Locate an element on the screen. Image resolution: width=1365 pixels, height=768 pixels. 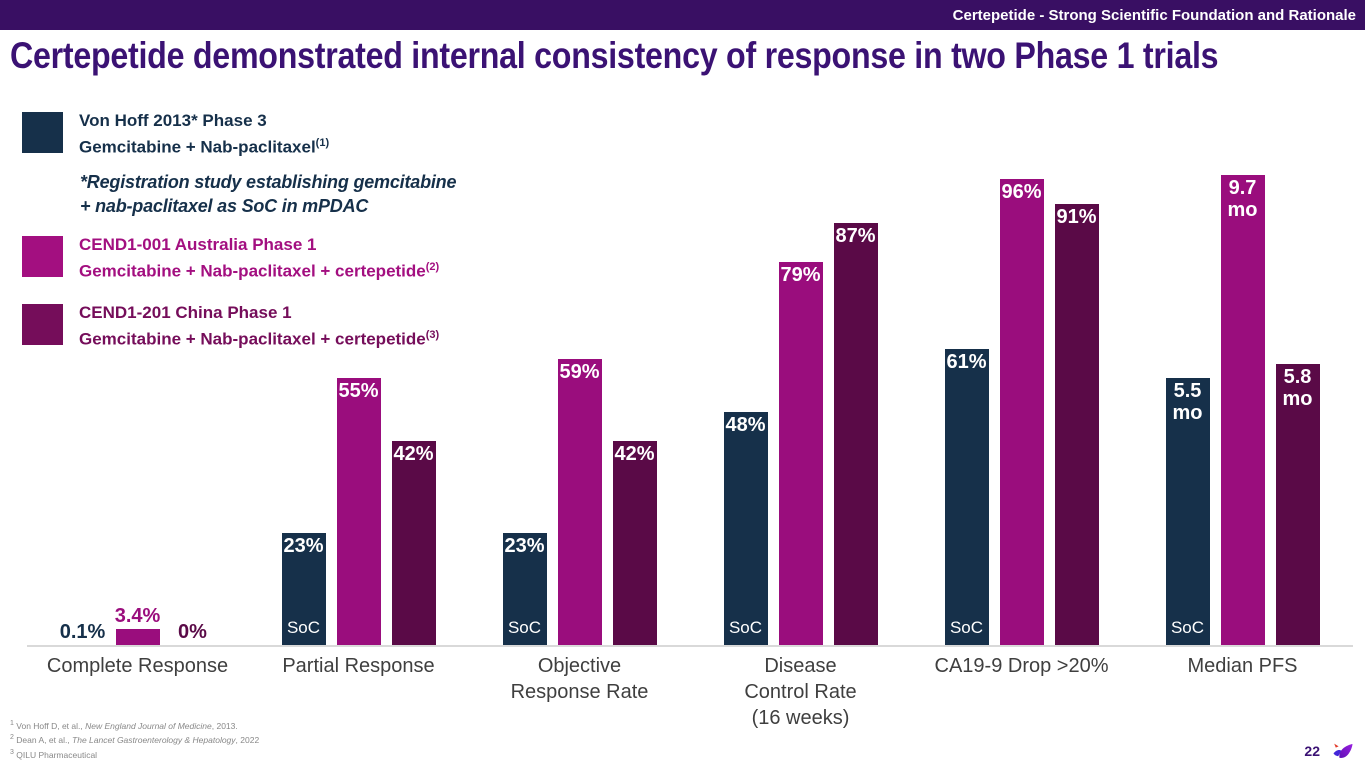
legend-swatch-soc is located at coordinates (42, 132).